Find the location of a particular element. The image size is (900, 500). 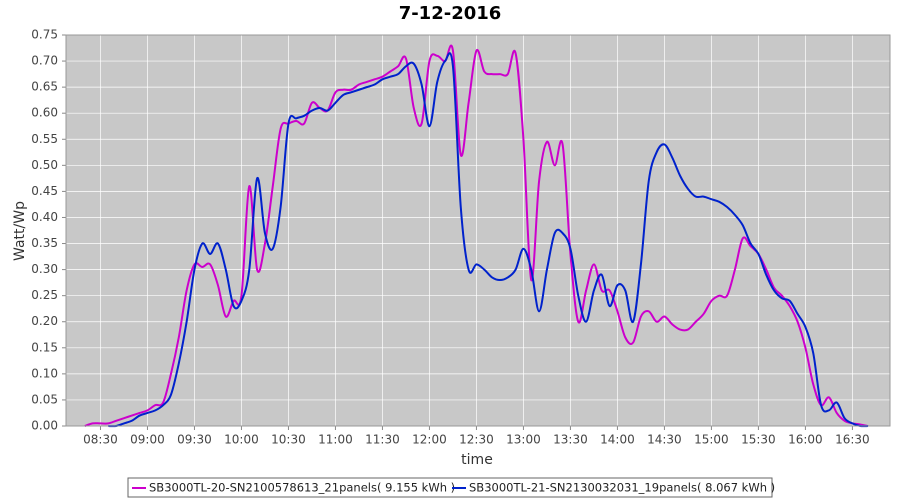

y-tick-label: 0.75 is located at coordinates (44, 35).